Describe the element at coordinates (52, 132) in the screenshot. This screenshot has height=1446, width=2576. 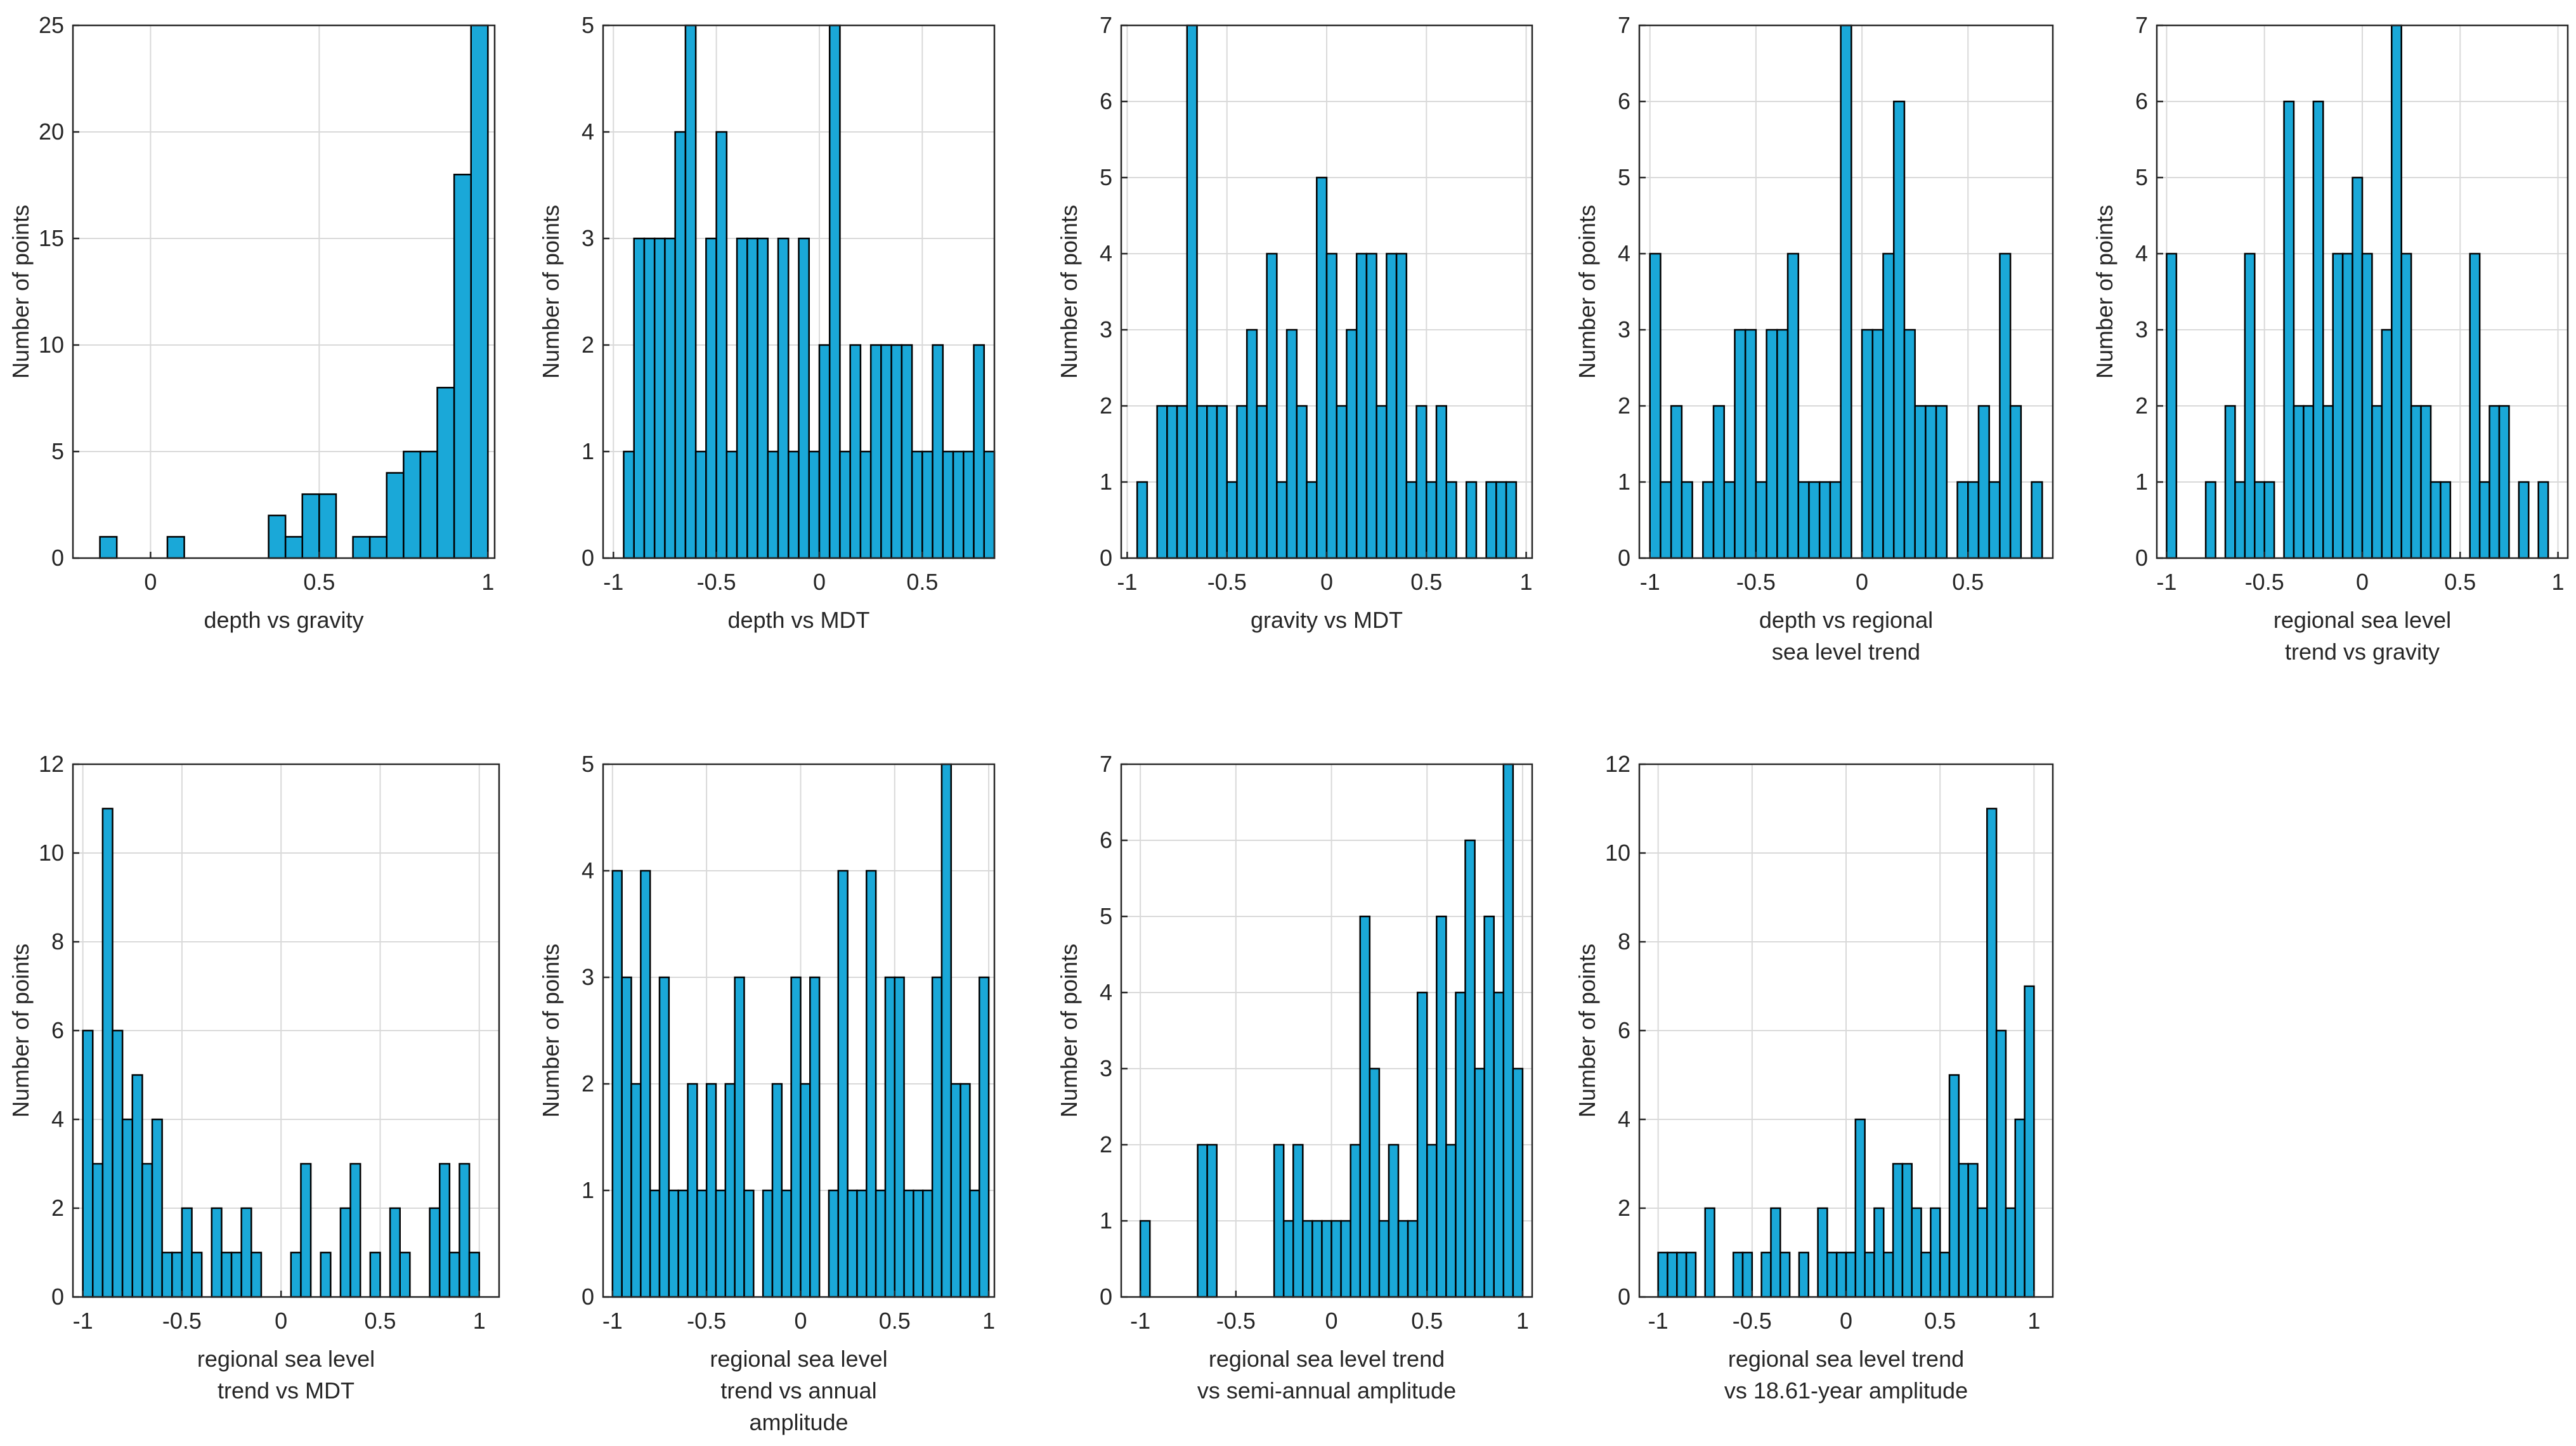
I see `y-tick-label: 20` at that location.